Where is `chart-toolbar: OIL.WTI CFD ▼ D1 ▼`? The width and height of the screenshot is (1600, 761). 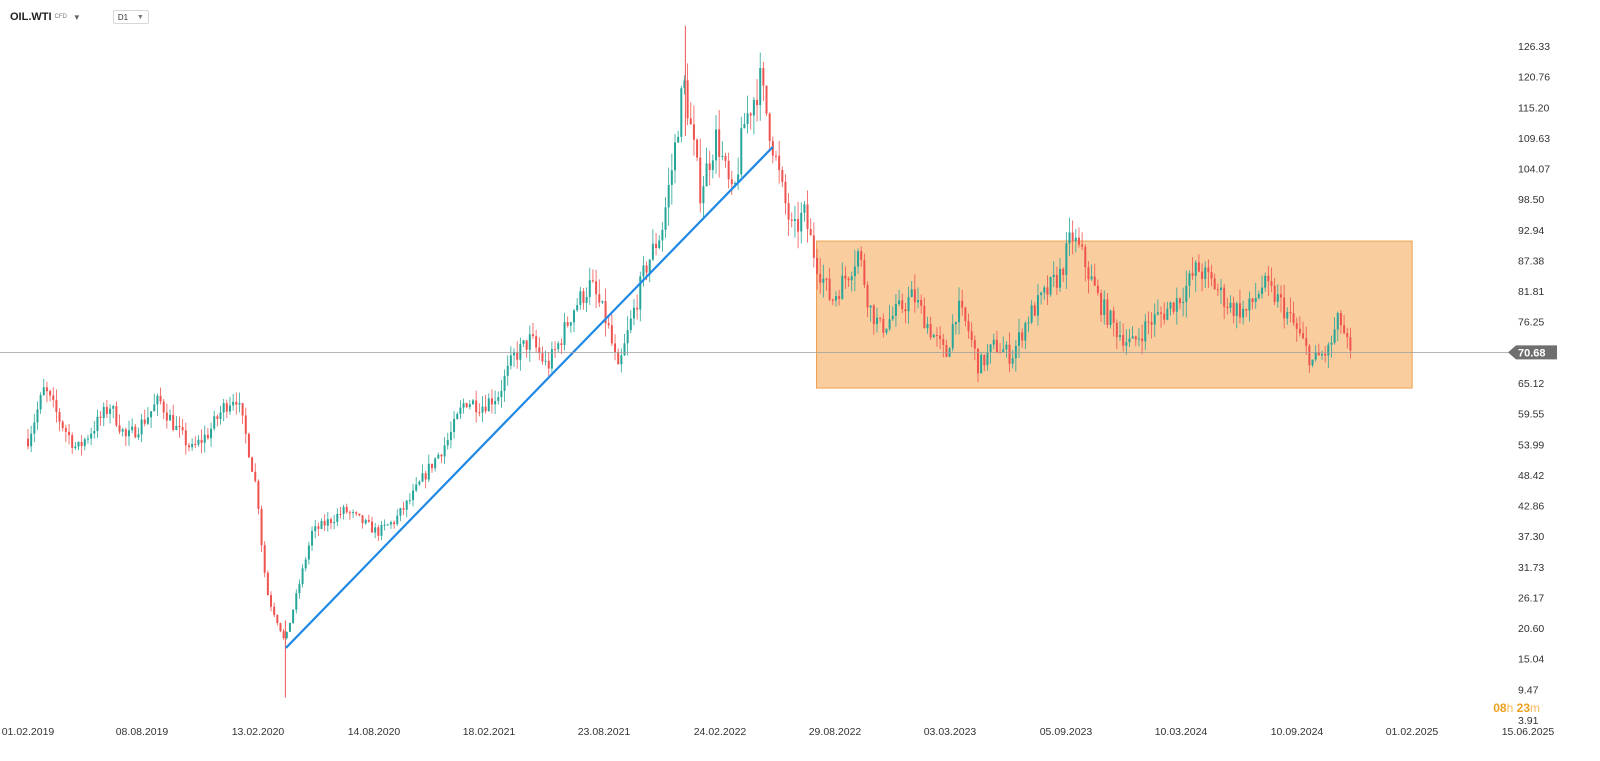
chart-toolbar: OIL.WTI CFD ▼ D1 ▼ is located at coordinates (79, 17).